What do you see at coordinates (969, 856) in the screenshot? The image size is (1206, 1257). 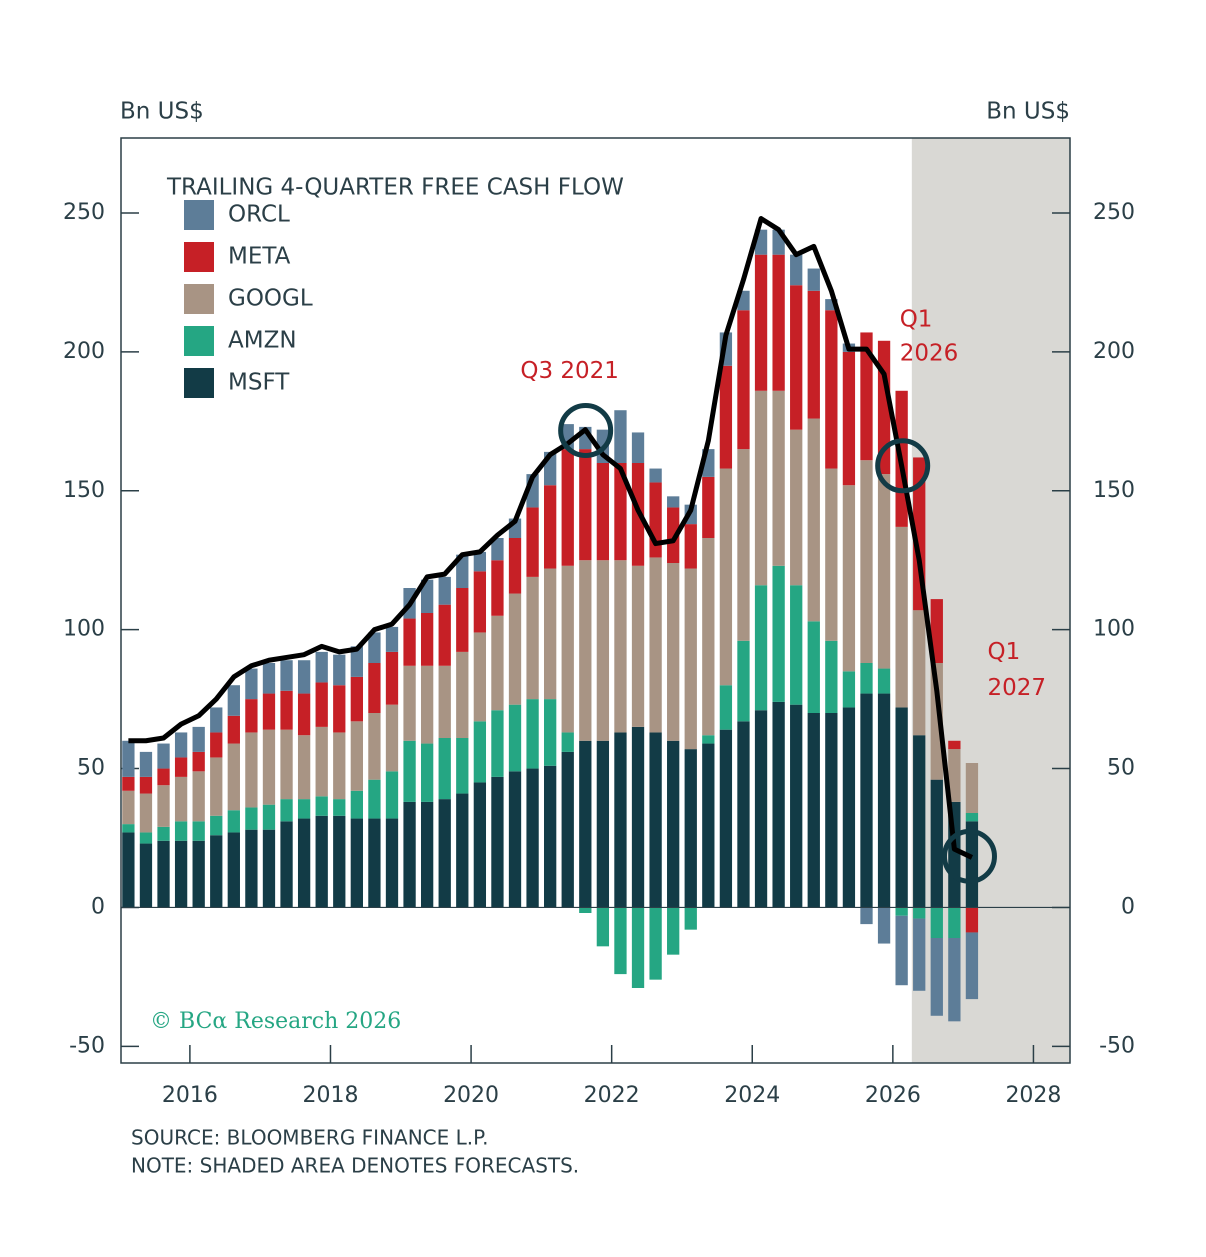 I see `annotation-circle` at bounding box center [969, 856].